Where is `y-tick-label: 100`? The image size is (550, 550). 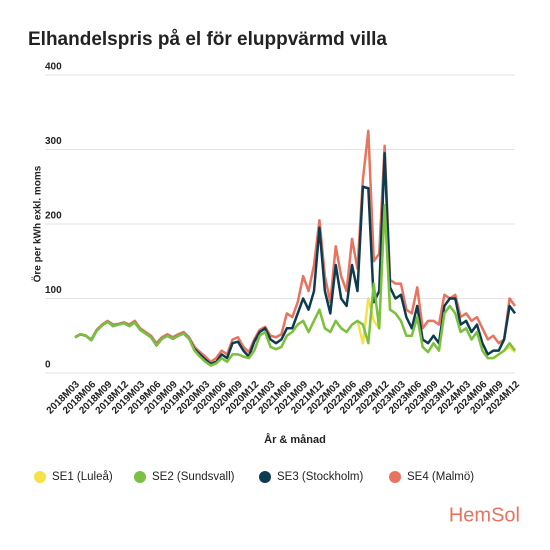
y-tick-label: 100 is located at coordinates (53, 290).